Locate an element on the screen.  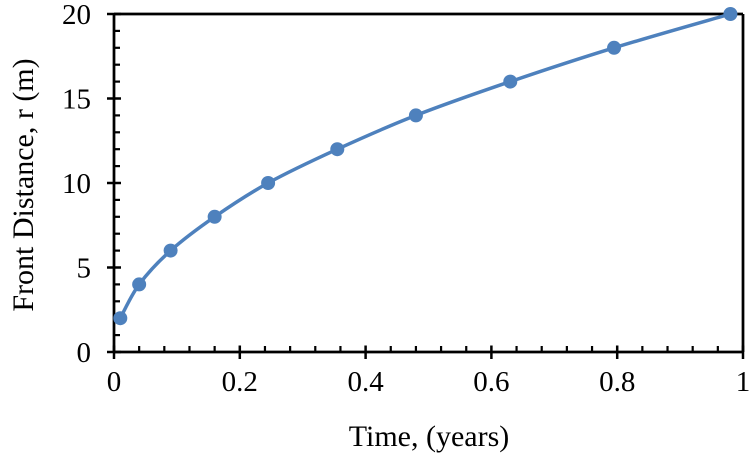
y-tick-label: 0 is located at coordinates (84, 353).